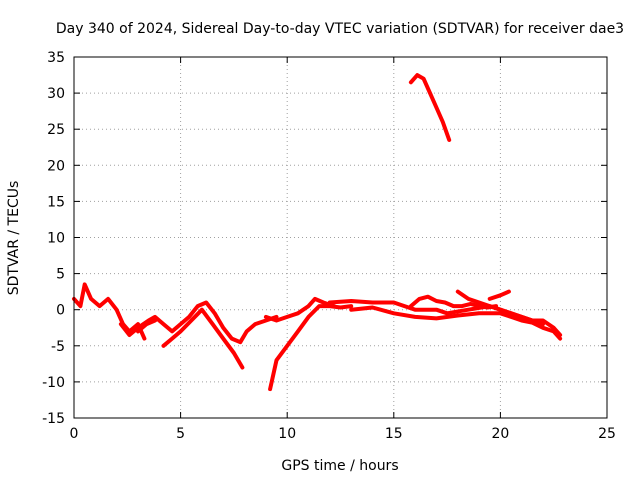 Image resolution: width=640 pixels, height=485 pixels. Describe the element at coordinates (300, 309) in the screenshot. I see `series-line-sat-f` at that location.